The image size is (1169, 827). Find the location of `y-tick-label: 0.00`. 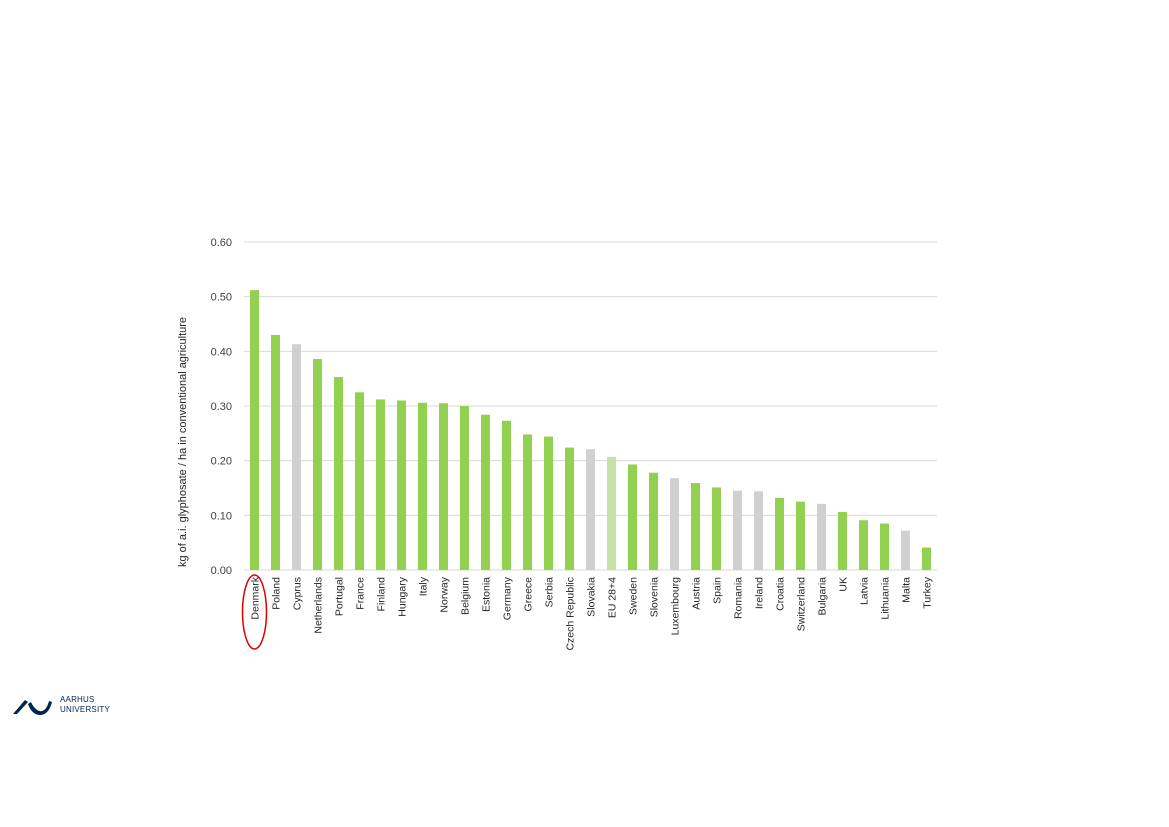

y-tick-label: 0.00 is located at coordinates (221, 571).